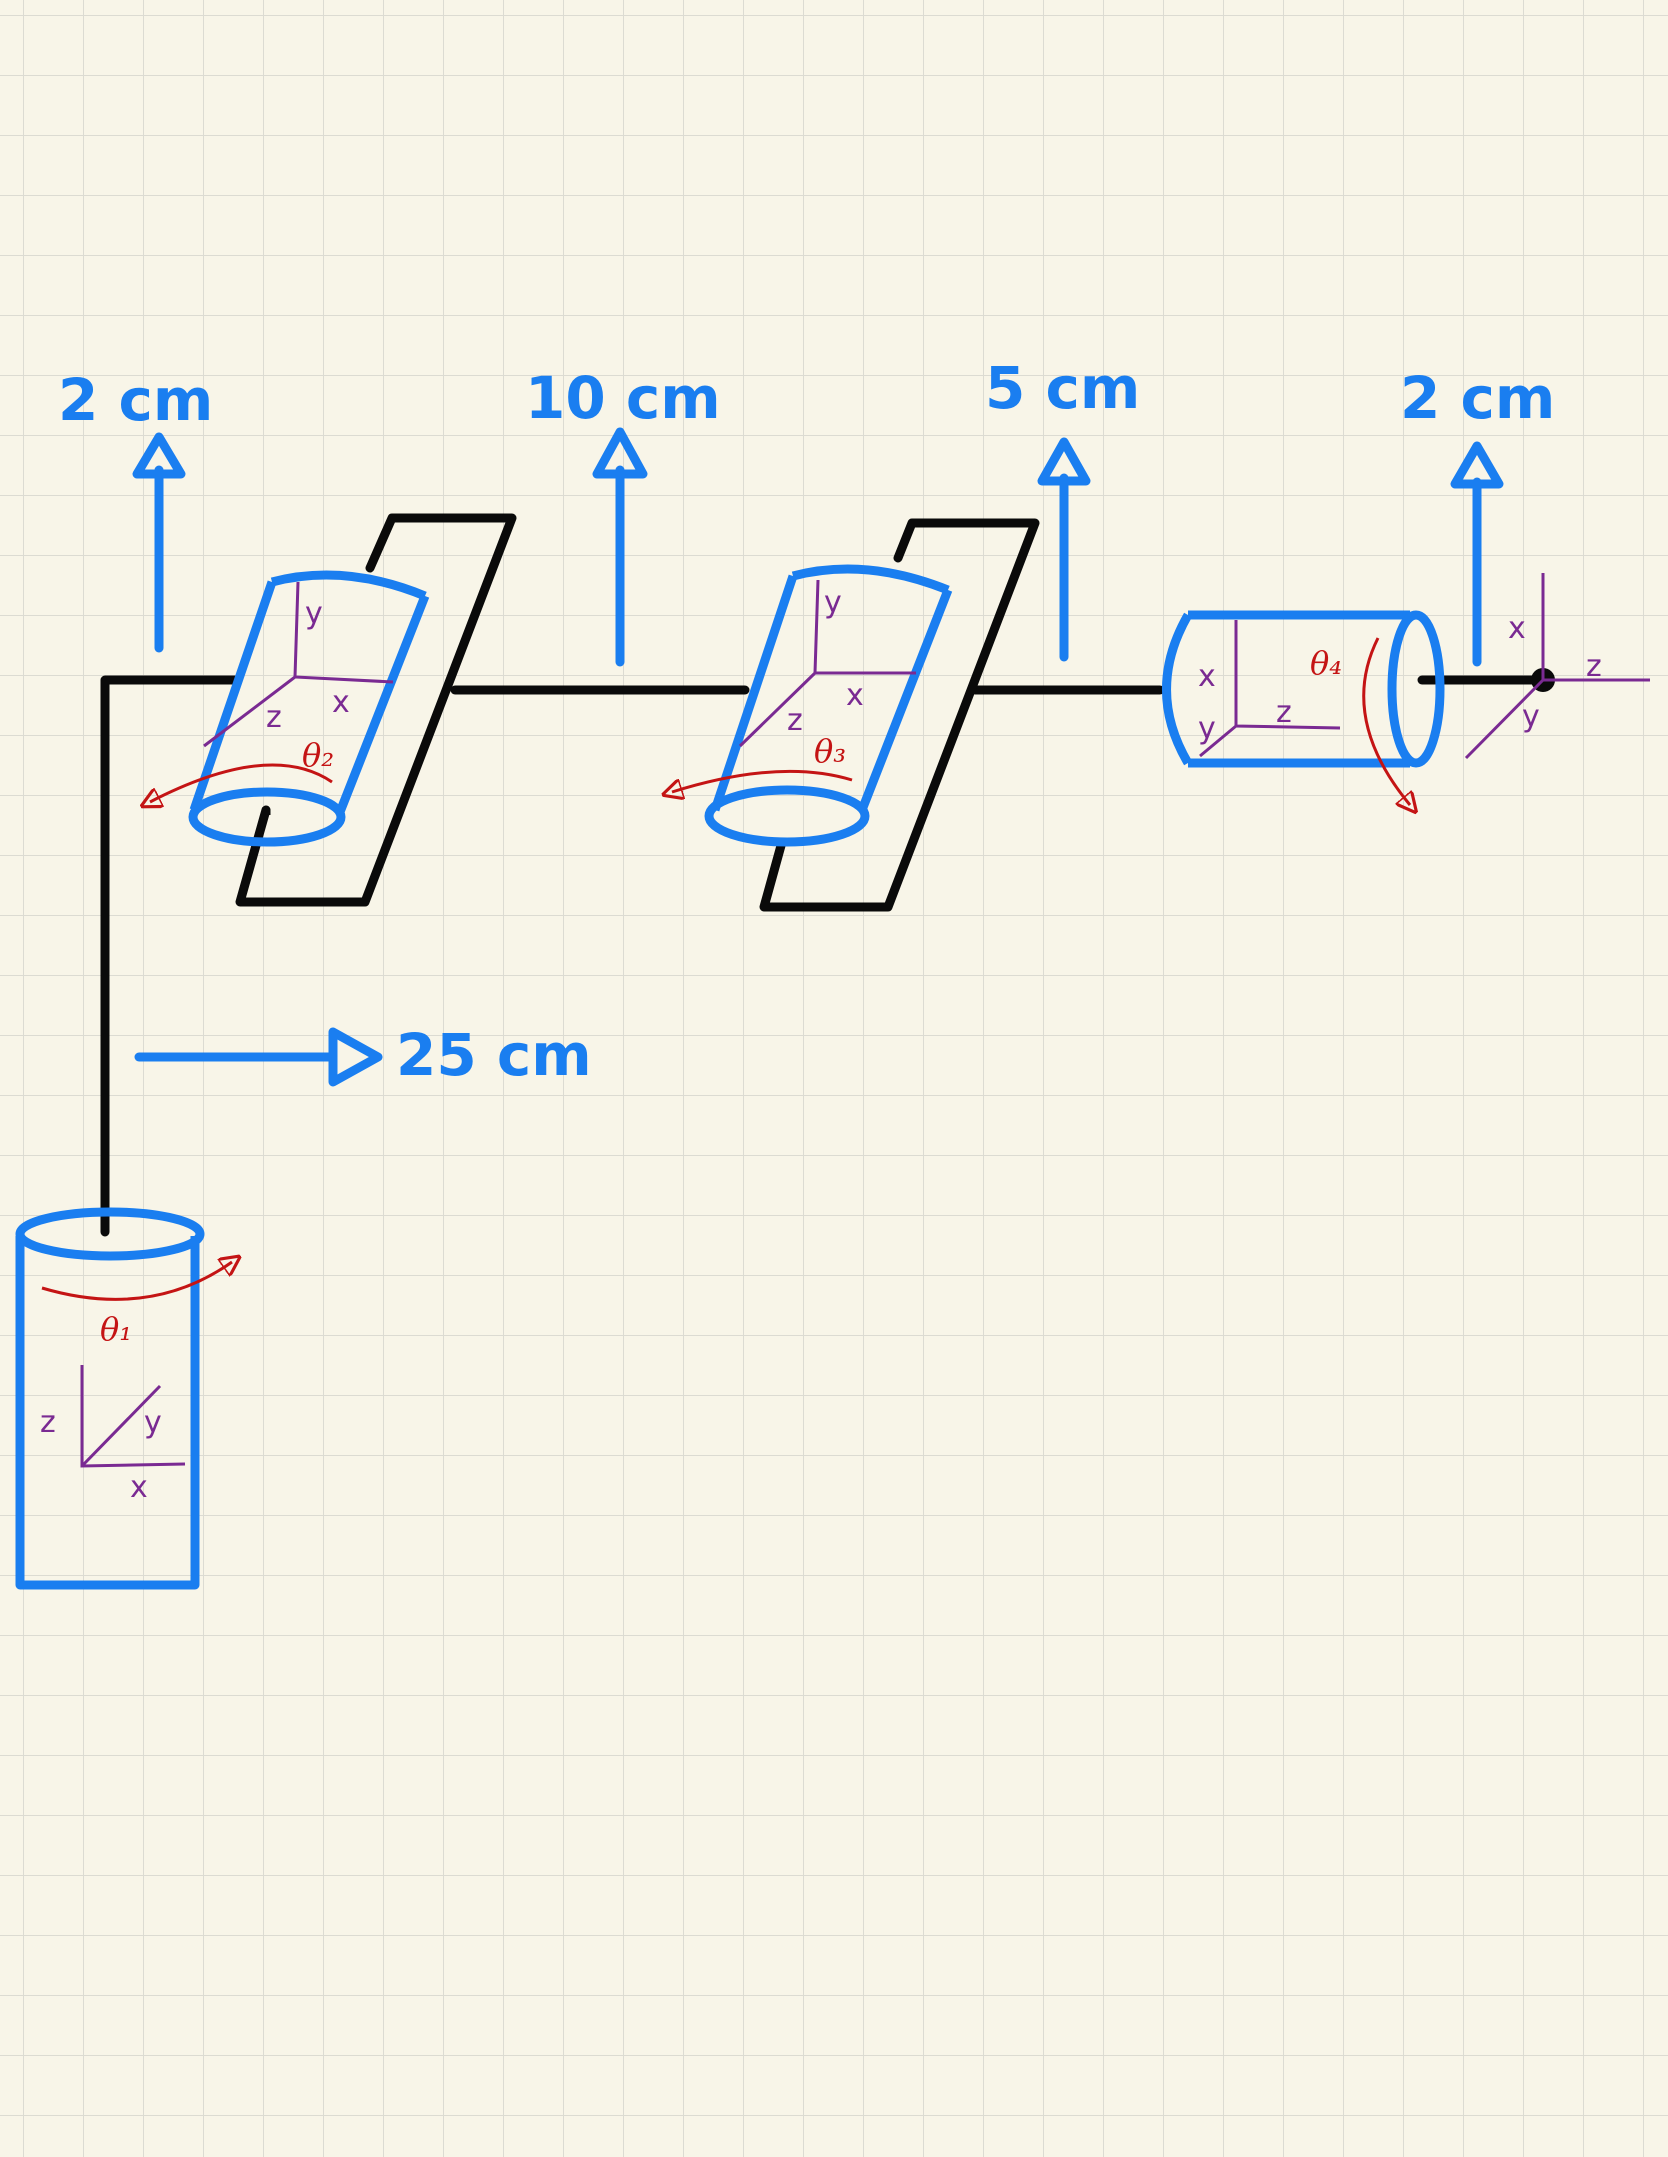  What do you see at coordinates (623, 398) in the screenshot?
I see `dim-label-2: 10 cm` at bounding box center [623, 398].